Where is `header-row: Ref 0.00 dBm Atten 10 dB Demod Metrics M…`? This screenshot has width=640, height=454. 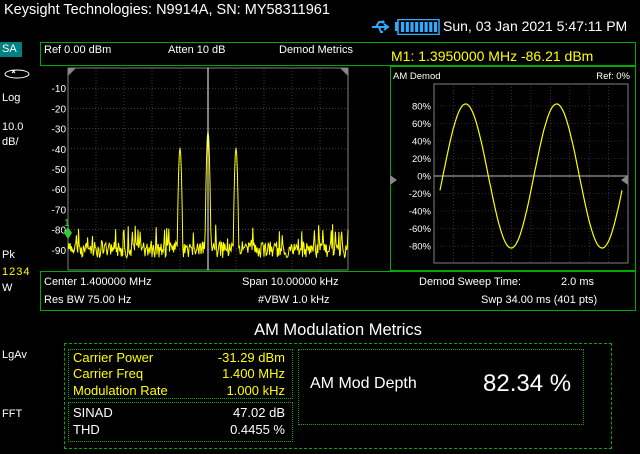
header-row: Ref 0.00 dBm Atten 10 dB Demod Metrics M… is located at coordinates (338, 54).